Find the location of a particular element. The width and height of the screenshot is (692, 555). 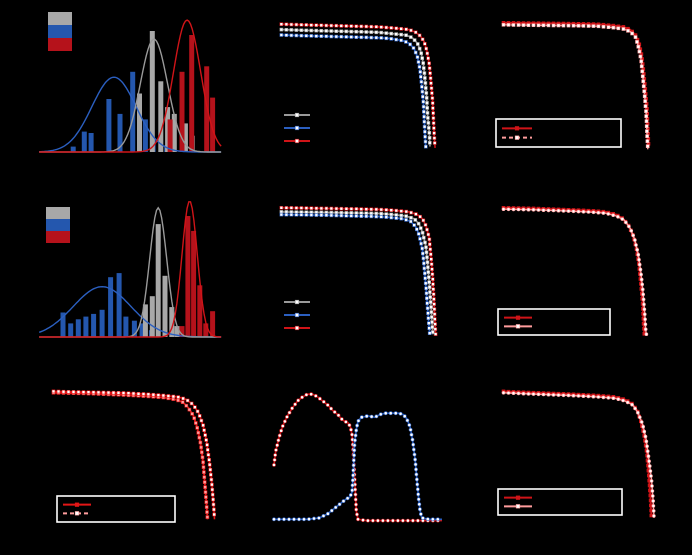

blue-histogram-bar is located at coordinates (145, 135).